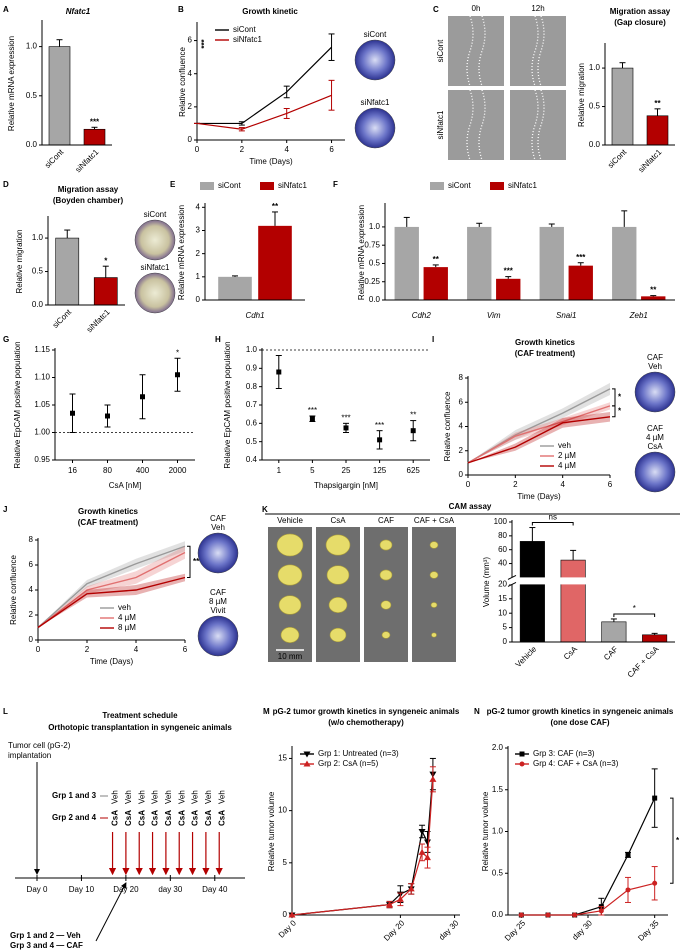 Image resolution: width=685 pixels, height=951 pixels. I want to click on timeline-label: Day 0, so click(37, 889).